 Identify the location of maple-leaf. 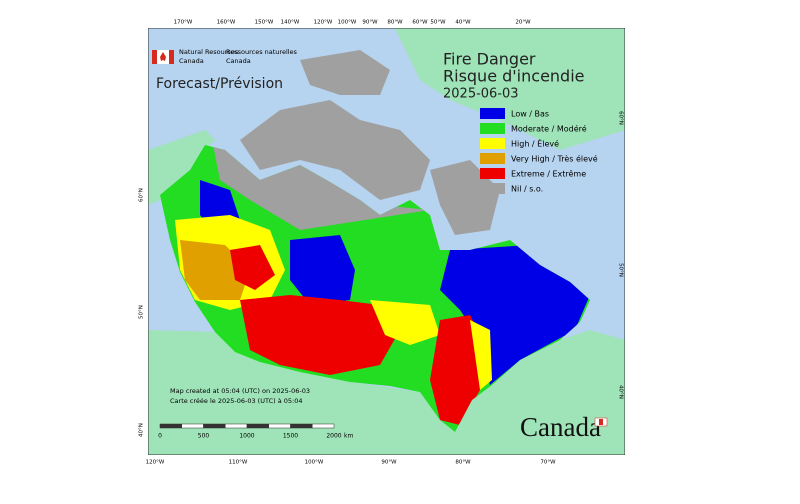
(163, 56).